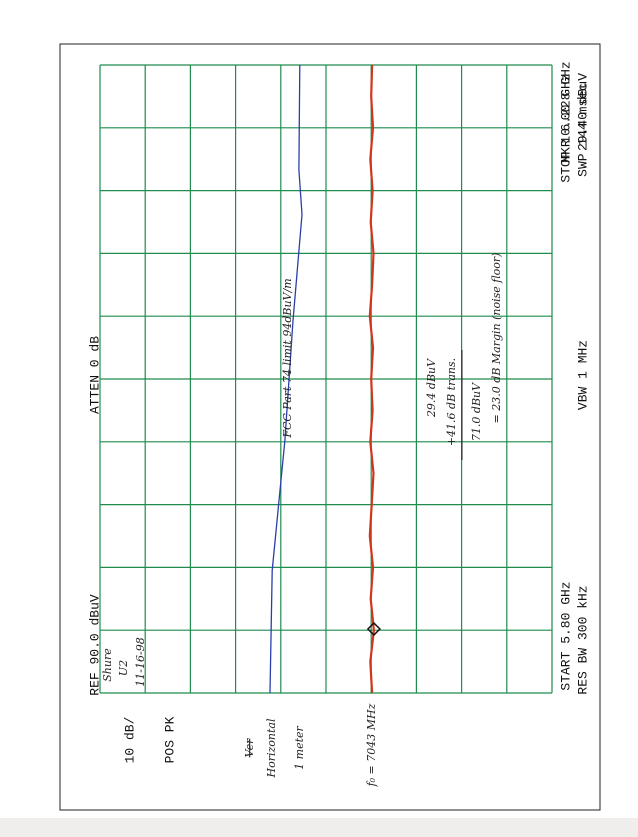  Describe the element at coordinates (123, 668) in the screenshot. I see `note-model: U2` at that location.